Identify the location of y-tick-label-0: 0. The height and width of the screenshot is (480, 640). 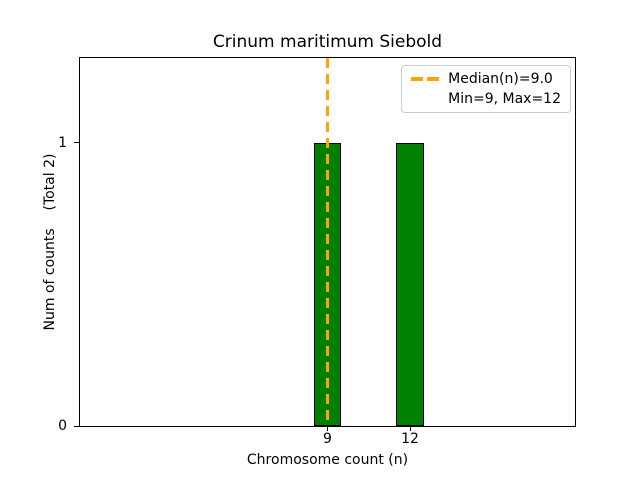
(62, 426).